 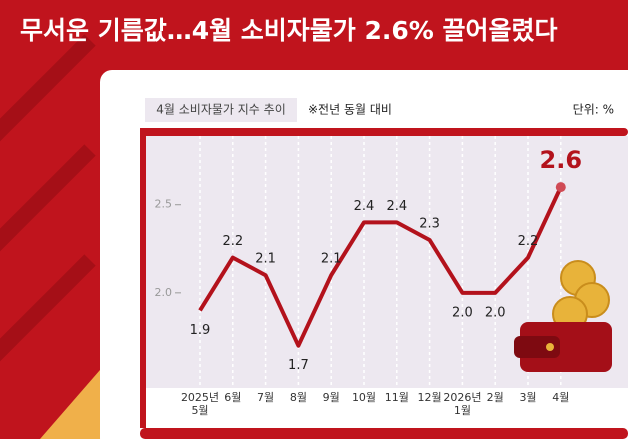 What do you see at coordinates (298, 397) in the screenshot?
I see `x-tick-label: 8월` at bounding box center [298, 397].